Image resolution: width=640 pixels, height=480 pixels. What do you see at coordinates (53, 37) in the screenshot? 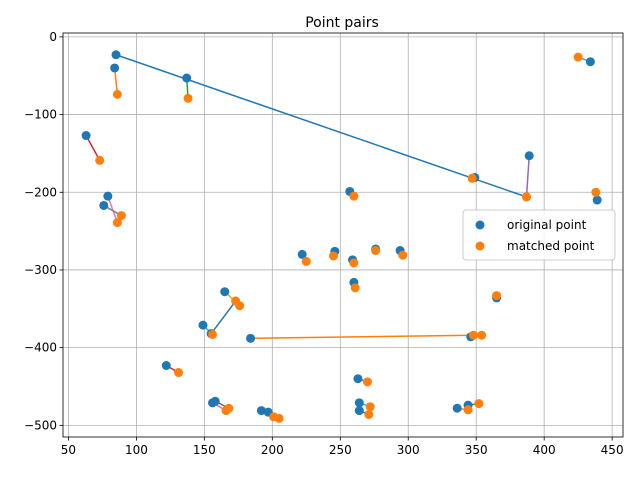
I see `y-tick-label: 0` at bounding box center [53, 37].